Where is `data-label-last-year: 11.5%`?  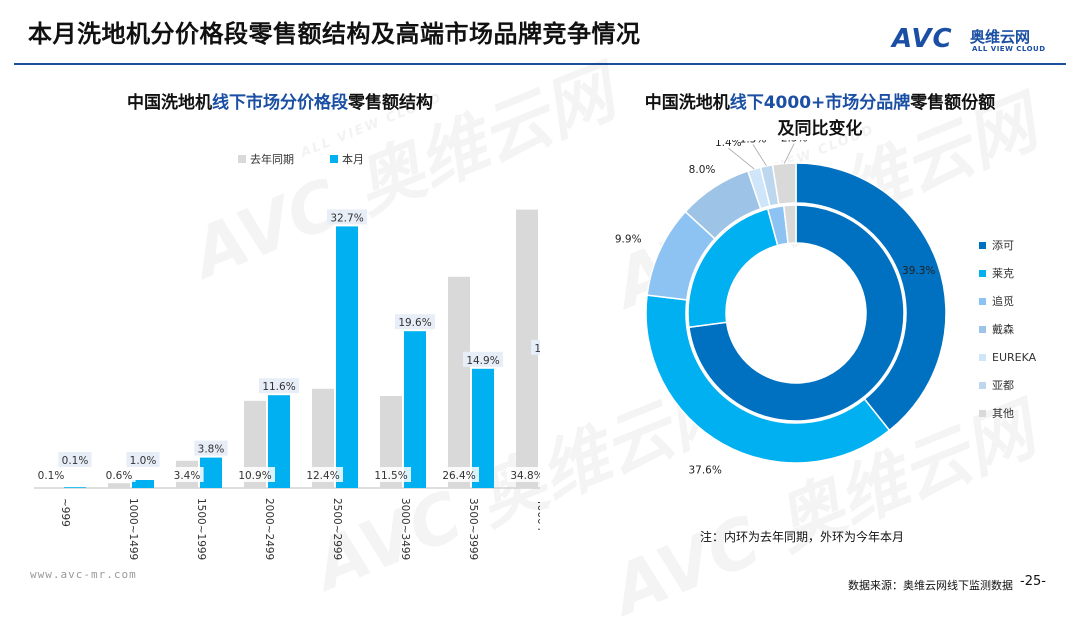
data-label-last-year: 11.5% is located at coordinates (390, 476).